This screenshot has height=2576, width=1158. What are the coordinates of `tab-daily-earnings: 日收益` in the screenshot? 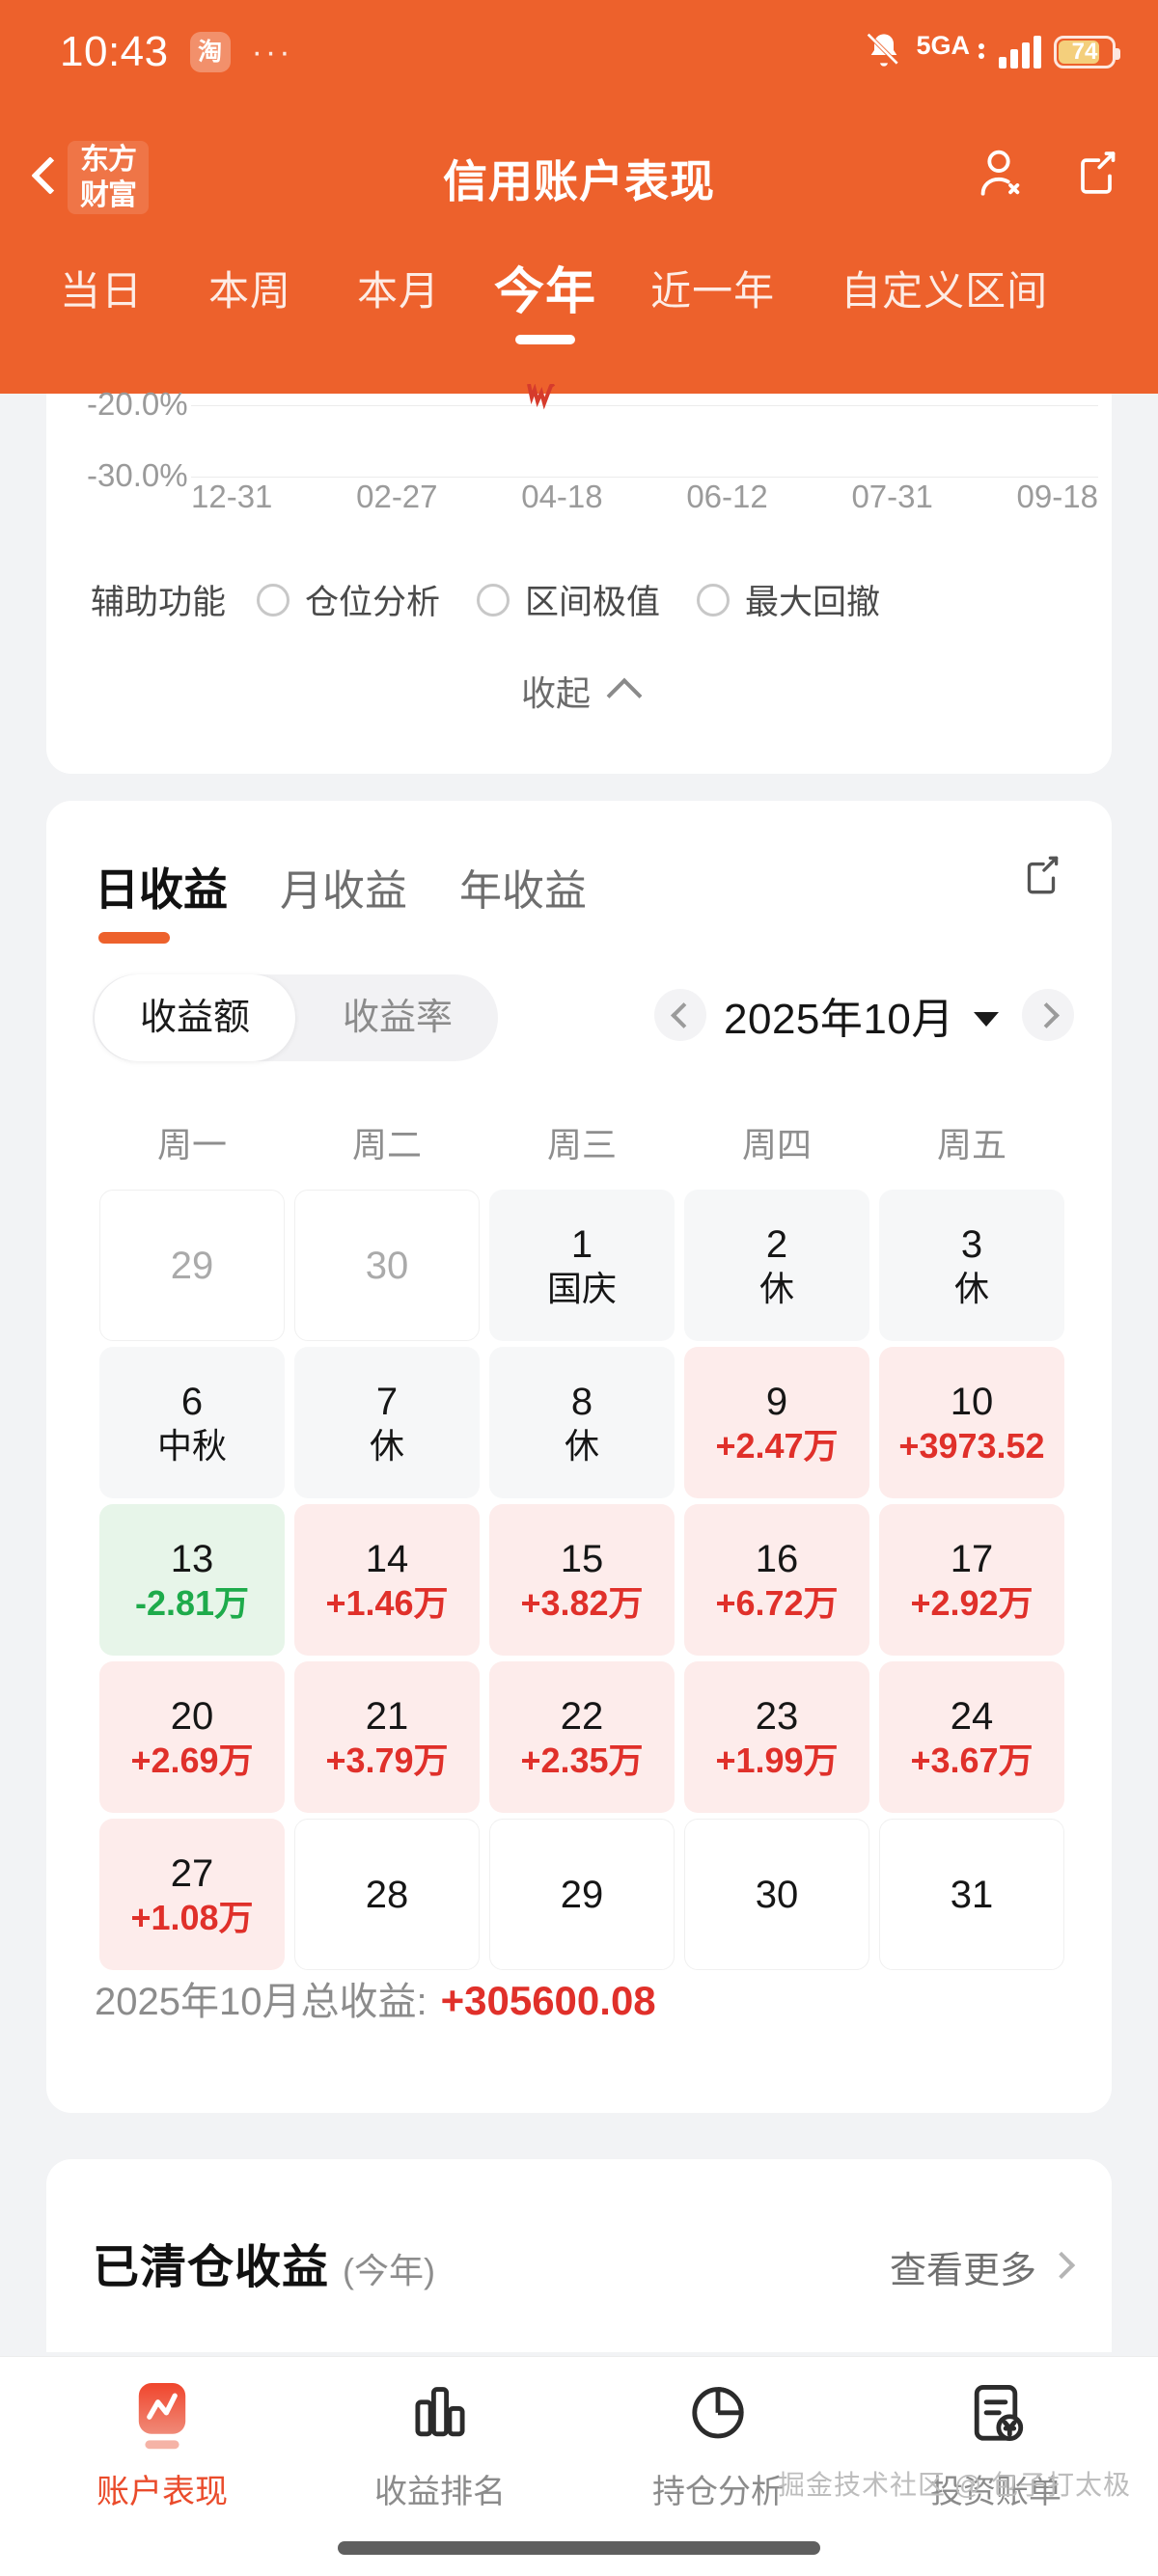 It's located at (161, 900).